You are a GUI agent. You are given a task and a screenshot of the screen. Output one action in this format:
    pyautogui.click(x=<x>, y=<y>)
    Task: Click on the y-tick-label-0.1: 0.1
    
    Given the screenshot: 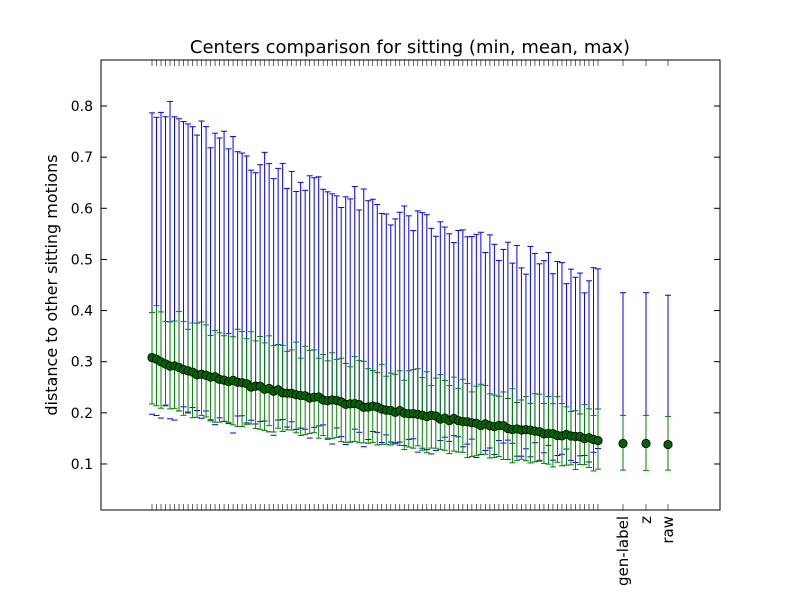 What is the action you would take?
    pyautogui.click(x=82, y=465)
    